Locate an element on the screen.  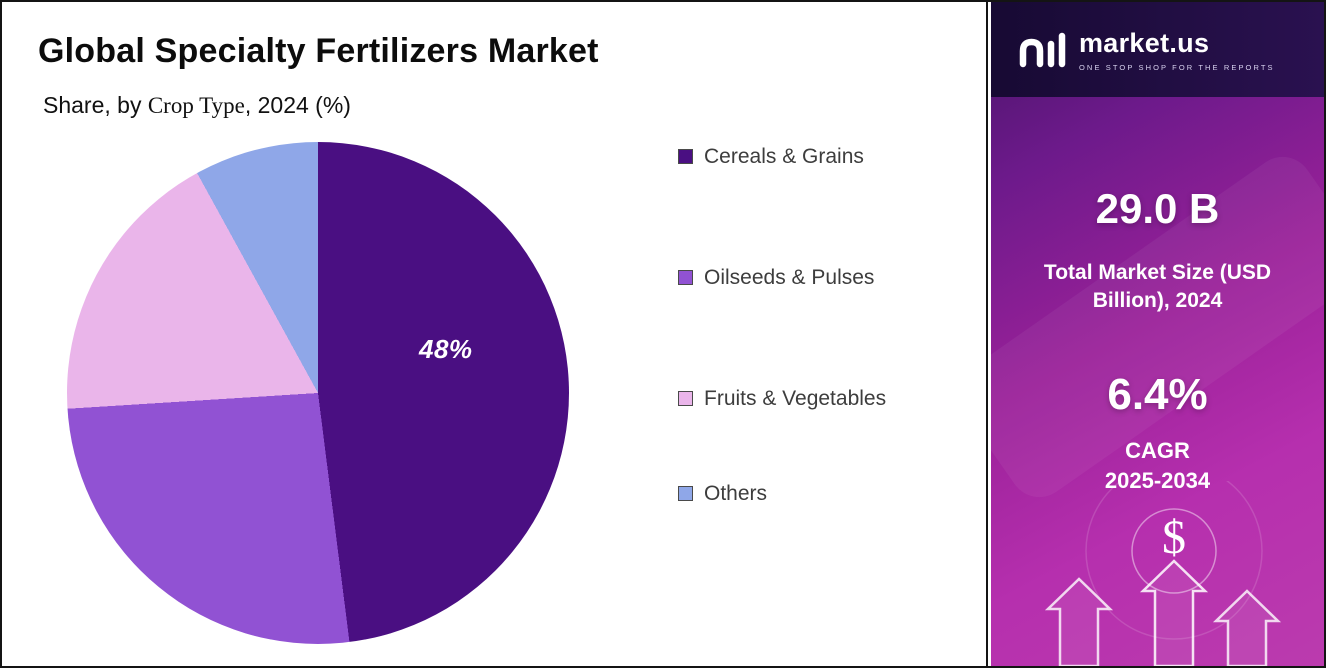
chart-subtitle: Share, by Crop Type, 2024 (%) is located at coordinates (197, 105).